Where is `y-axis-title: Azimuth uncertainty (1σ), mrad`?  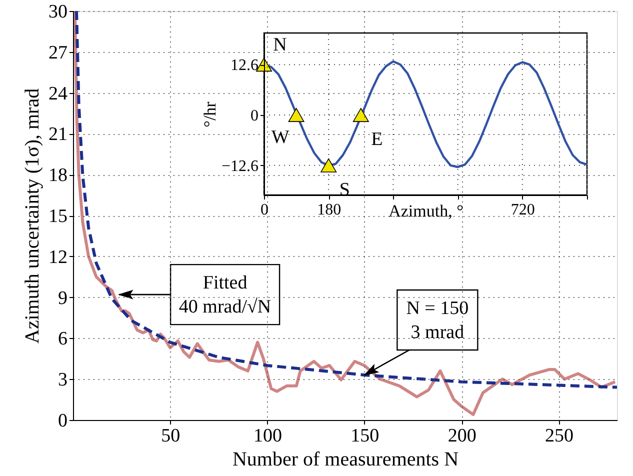
y-axis-title: Azimuth uncertainty (1σ), mrad is located at coordinates (33, 216).